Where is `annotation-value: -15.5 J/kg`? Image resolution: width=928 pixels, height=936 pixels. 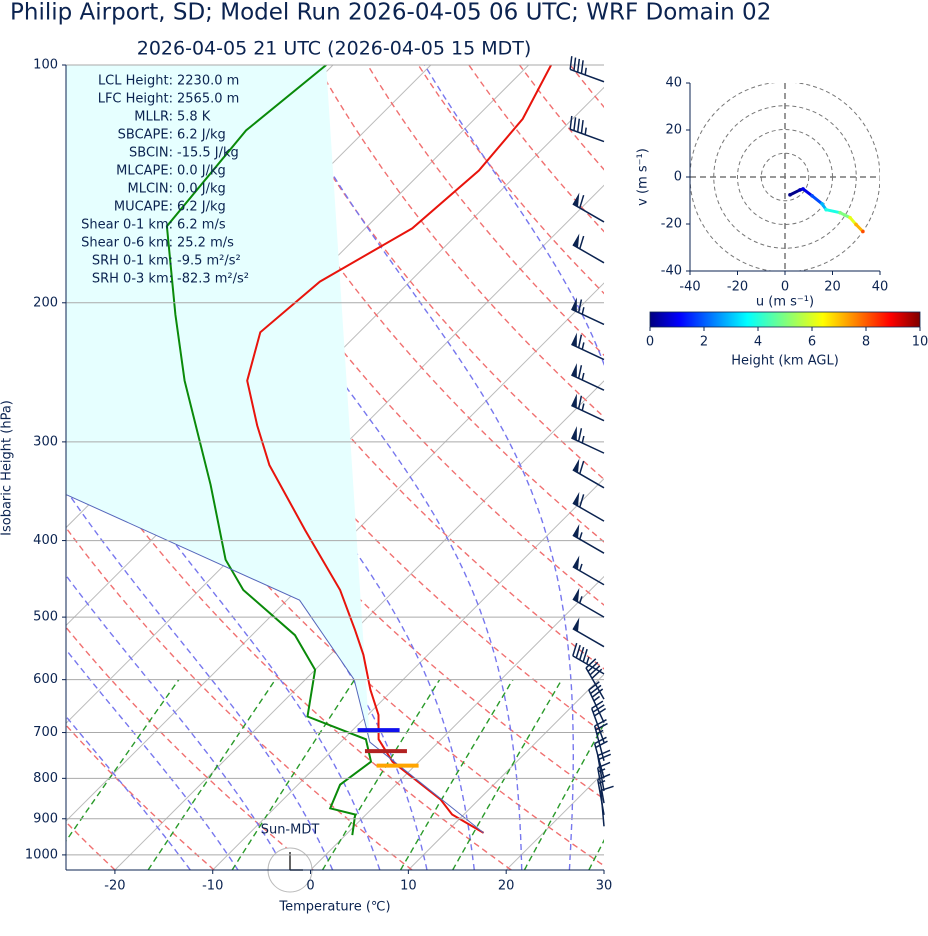
annotation-value: -15.5 J/kg is located at coordinates (208, 153).